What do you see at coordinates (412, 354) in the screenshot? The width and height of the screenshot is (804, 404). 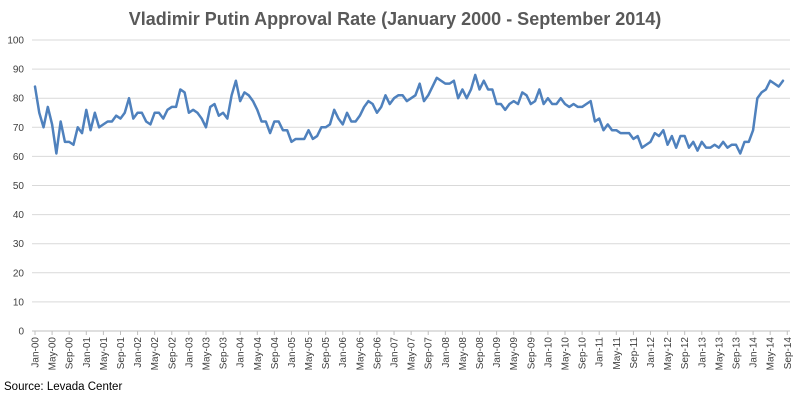 I see `x-tick-label: May-07` at bounding box center [412, 354].